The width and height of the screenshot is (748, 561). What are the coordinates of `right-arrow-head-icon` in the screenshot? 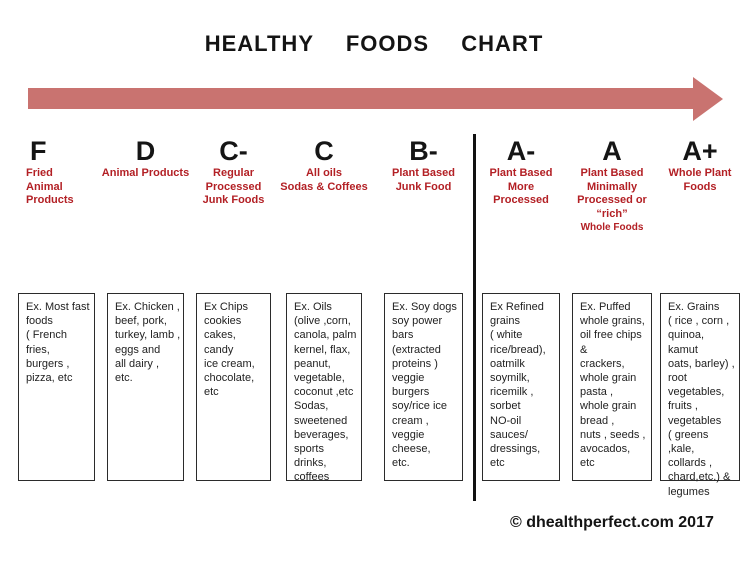 It's located at (708, 99).